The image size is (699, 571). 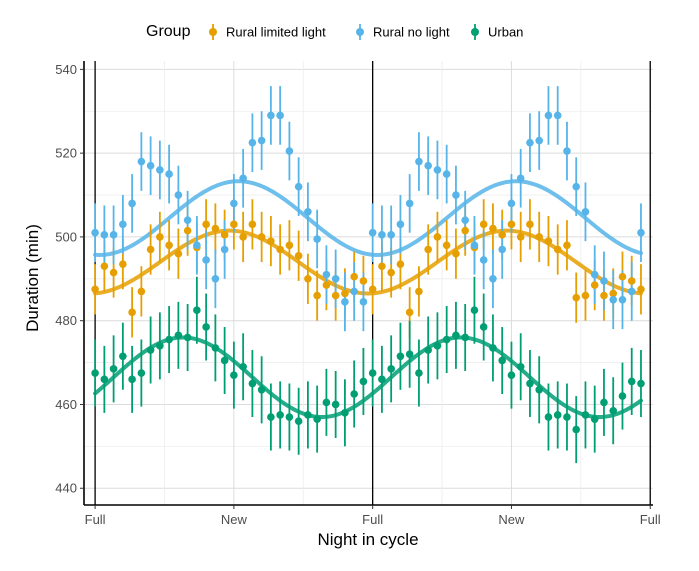 What do you see at coordinates (411, 32) in the screenshot?
I see `legend-label: Rural no light` at bounding box center [411, 32].